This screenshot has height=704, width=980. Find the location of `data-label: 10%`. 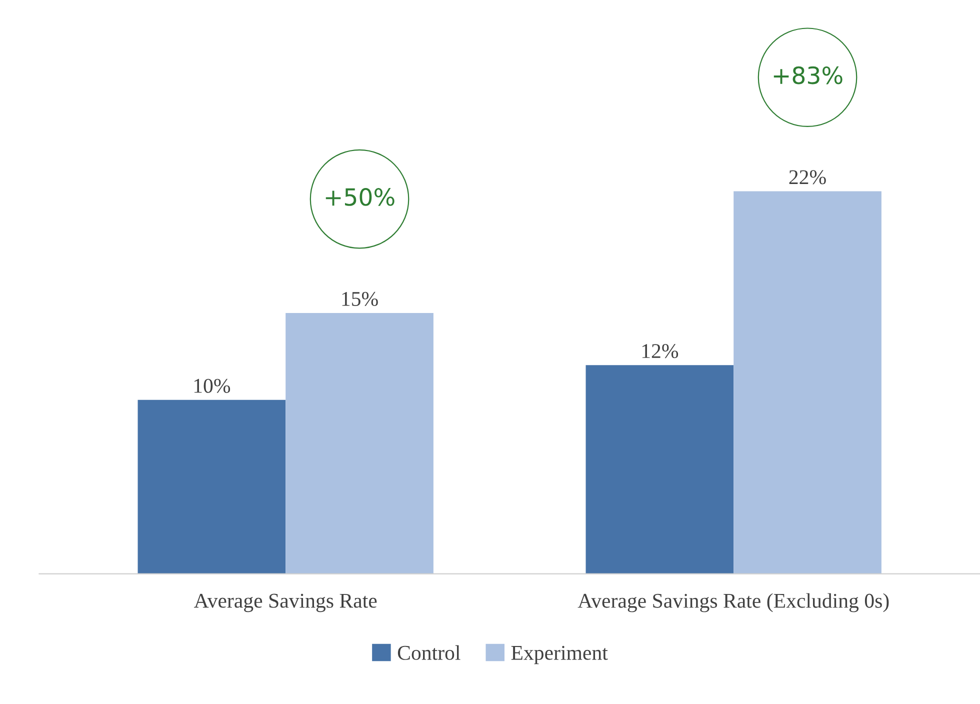

data-label: 10% is located at coordinates (212, 385).